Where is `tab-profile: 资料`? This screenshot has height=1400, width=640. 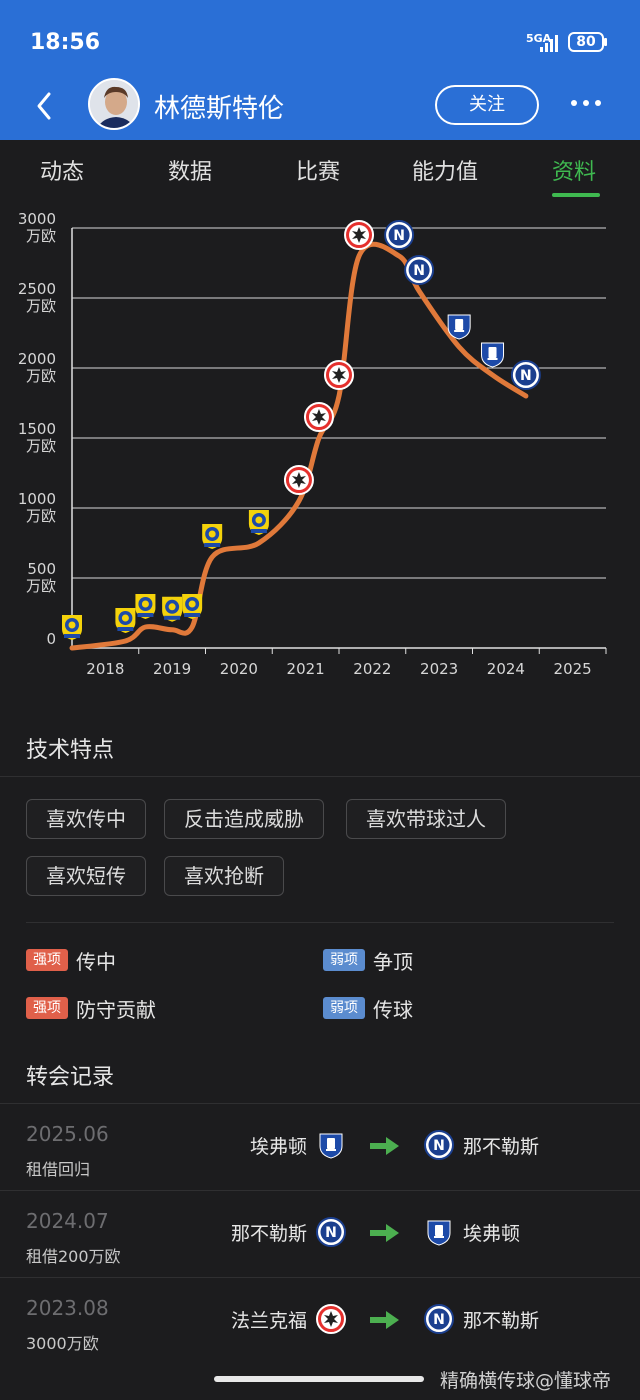 tab-profile: 资料 is located at coordinates (574, 172).